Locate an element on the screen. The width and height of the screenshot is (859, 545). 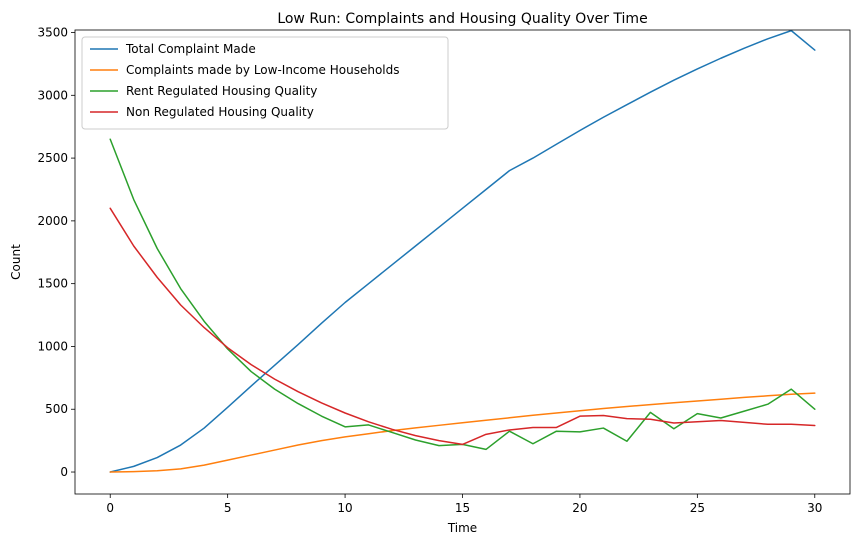
y-tick-label: 1500 is located at coordinates (52, 284).